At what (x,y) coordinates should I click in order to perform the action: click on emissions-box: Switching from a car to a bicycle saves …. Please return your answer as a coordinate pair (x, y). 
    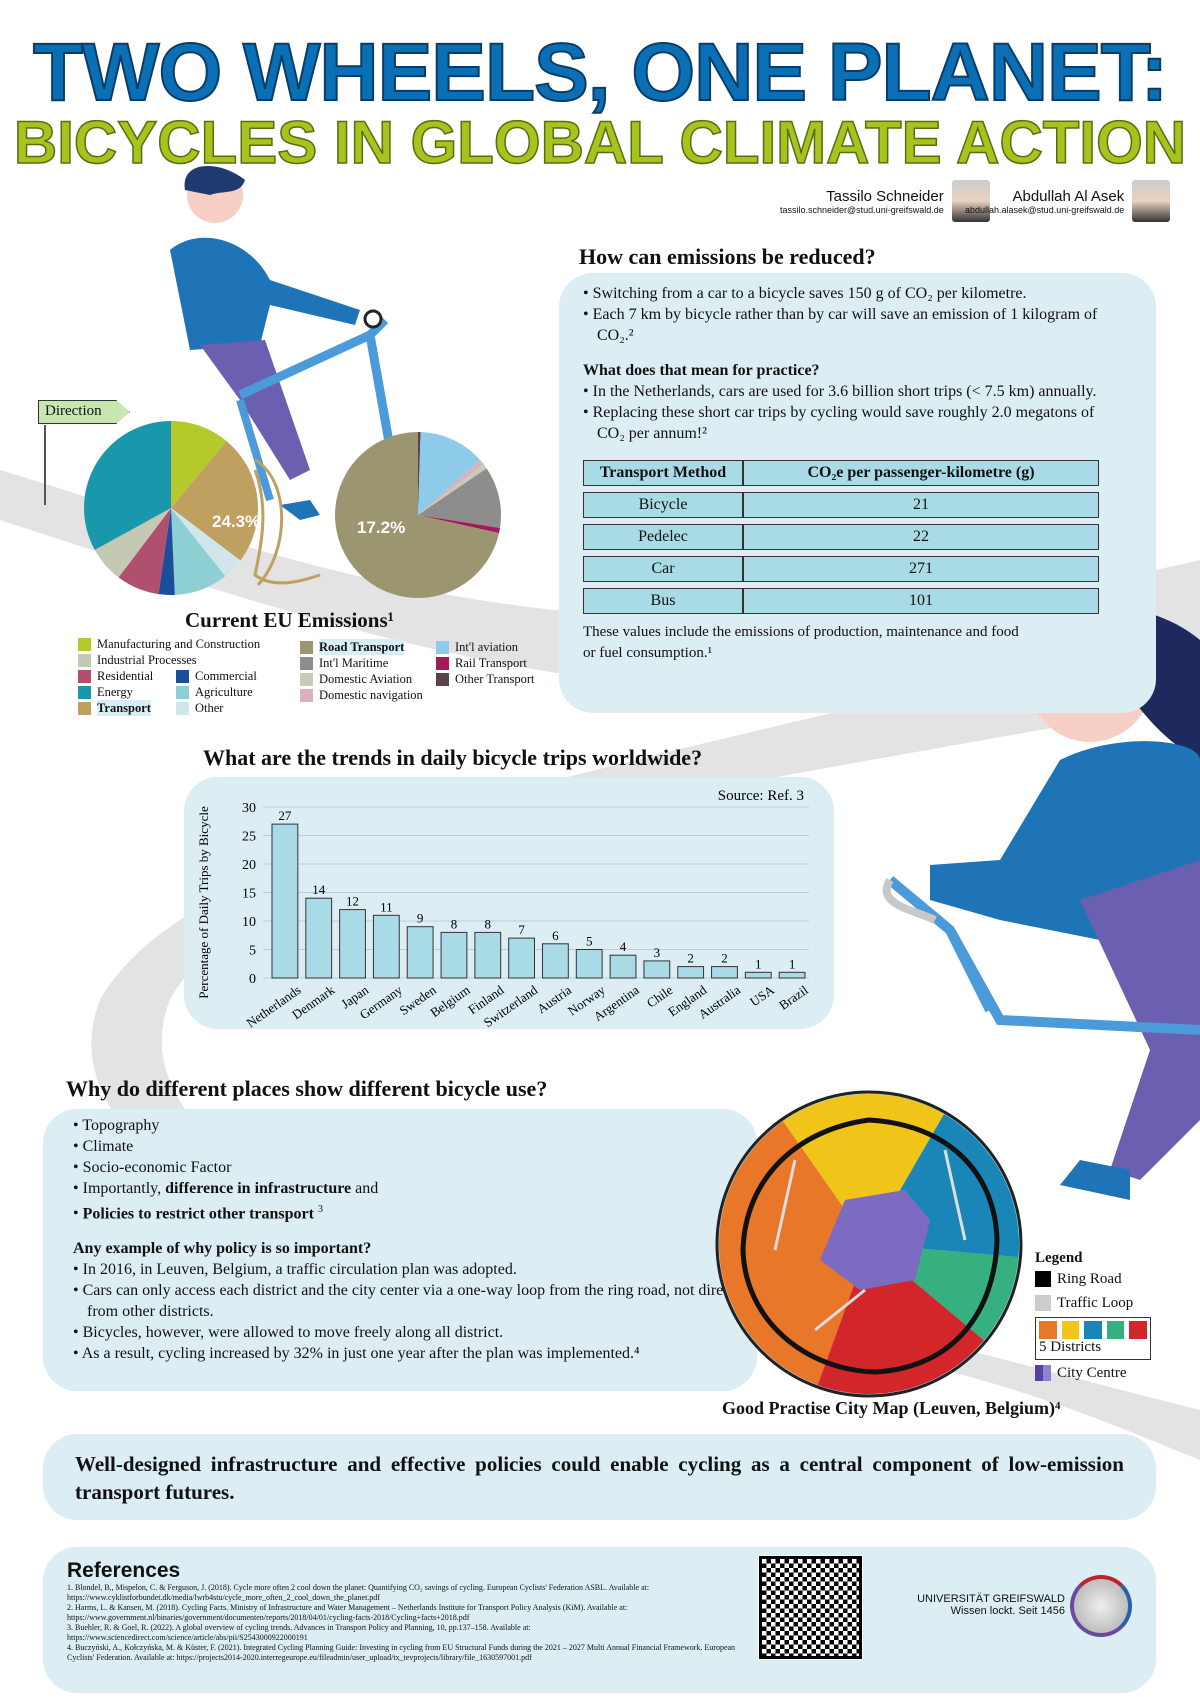
    Looking at the image, I should click on (857, 493).